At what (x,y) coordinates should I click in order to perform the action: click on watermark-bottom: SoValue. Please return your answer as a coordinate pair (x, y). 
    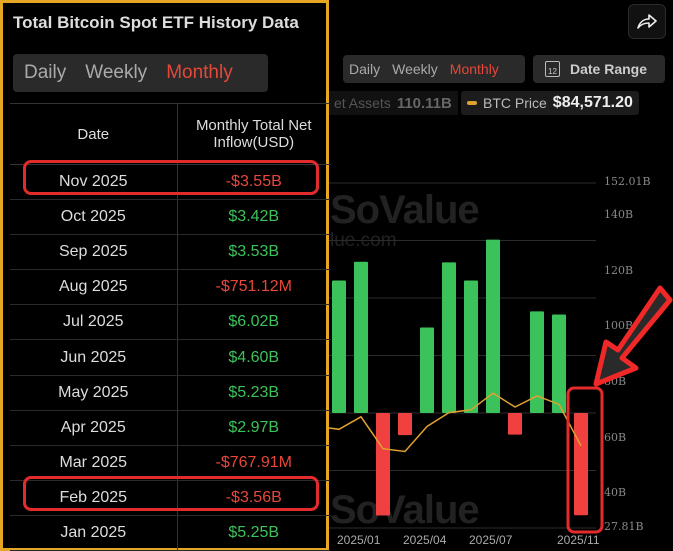
    Looking at the image, I should click on (405, 510).